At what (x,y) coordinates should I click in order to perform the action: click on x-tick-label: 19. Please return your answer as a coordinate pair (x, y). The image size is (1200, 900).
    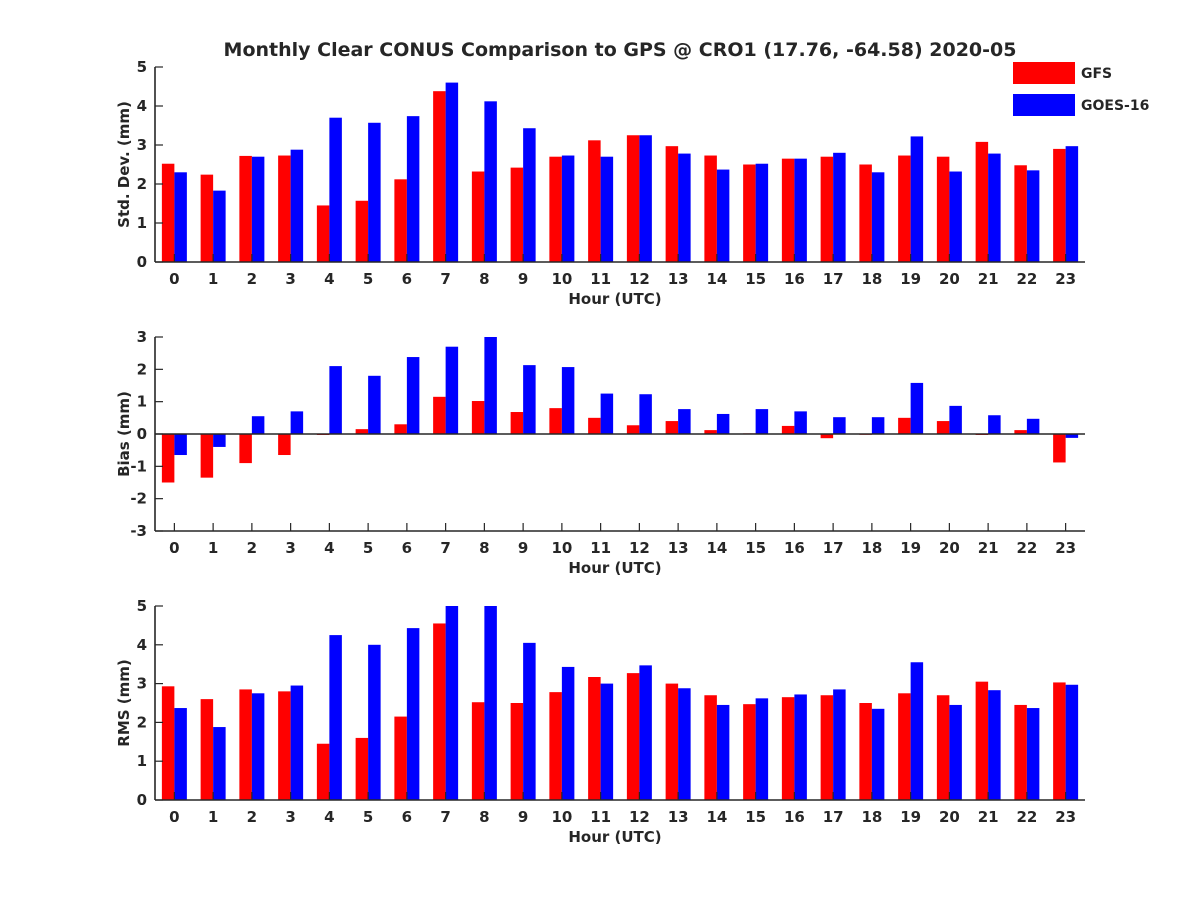
    Looking at the image, I should click on (910, 548).